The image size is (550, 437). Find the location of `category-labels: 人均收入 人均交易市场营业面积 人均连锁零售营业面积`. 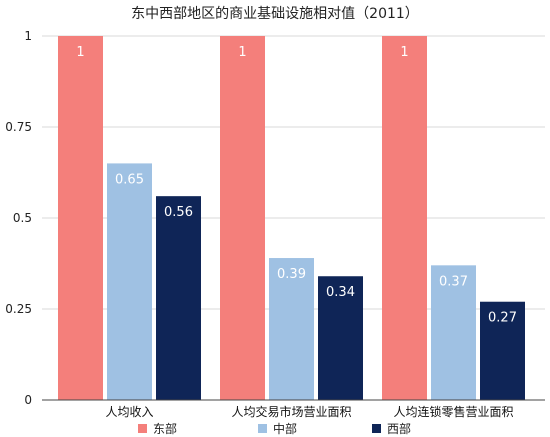

category-labels: 人均收入 人均交易市场营业面积 人均连锁零售营业面积 is located at coordinates (309, 411).